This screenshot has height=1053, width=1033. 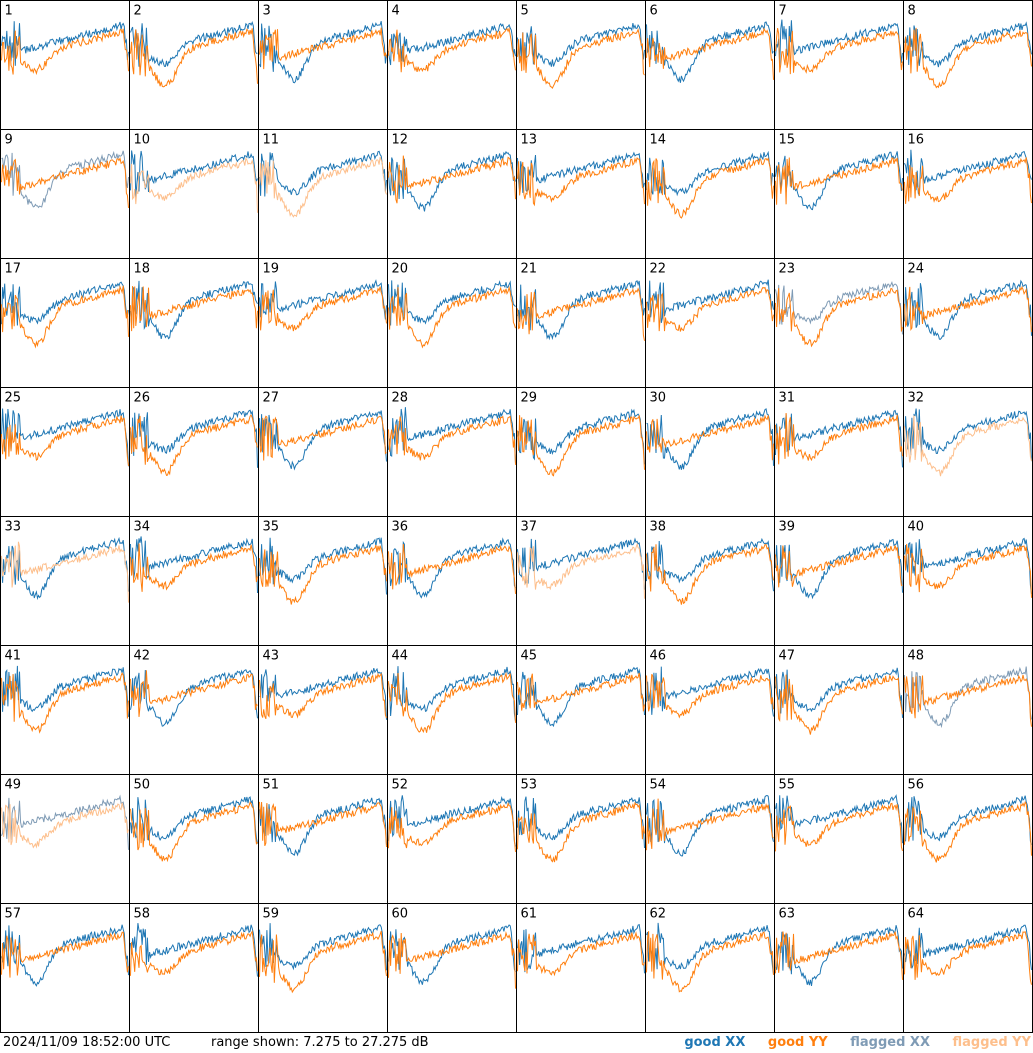 I want to click on tile-label: 60, so click(x=400, y=914).